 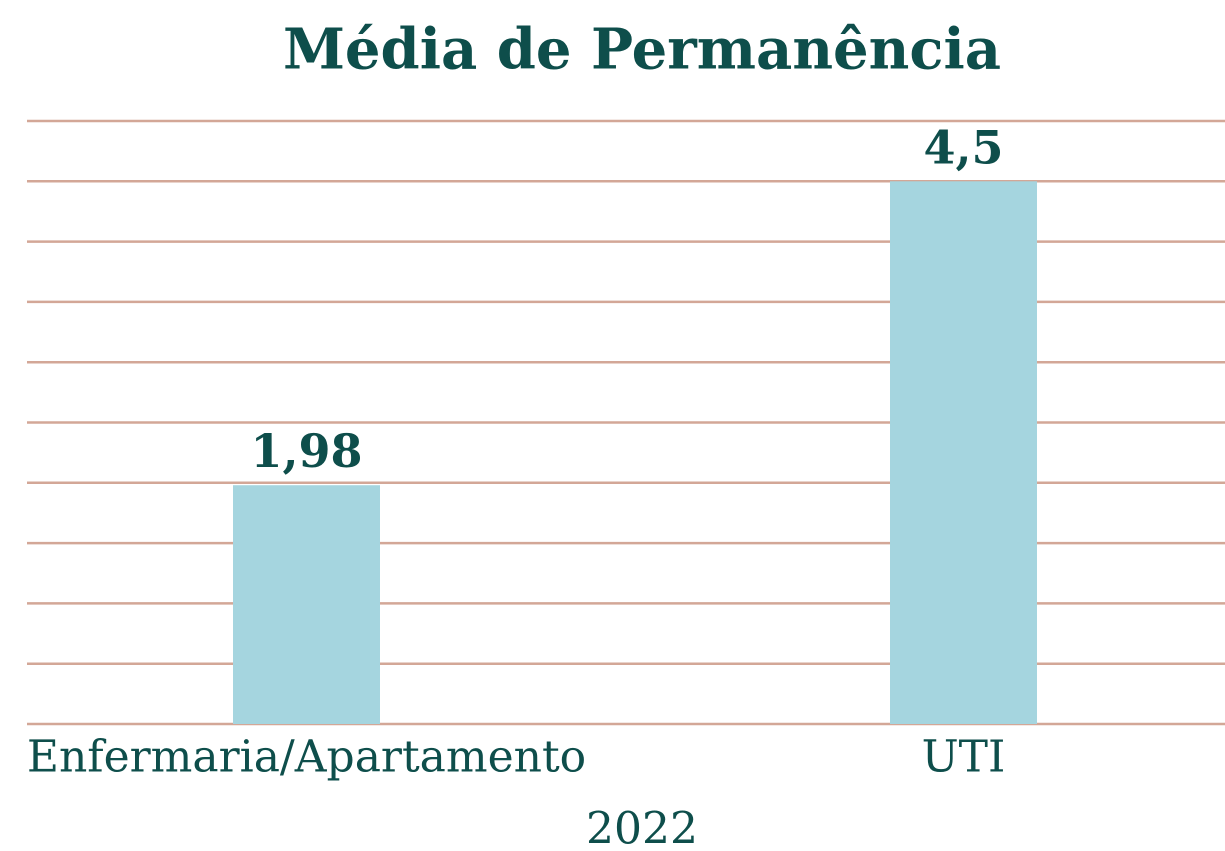 I want to click on data-label: 1,98, so click(x=306, y=451).